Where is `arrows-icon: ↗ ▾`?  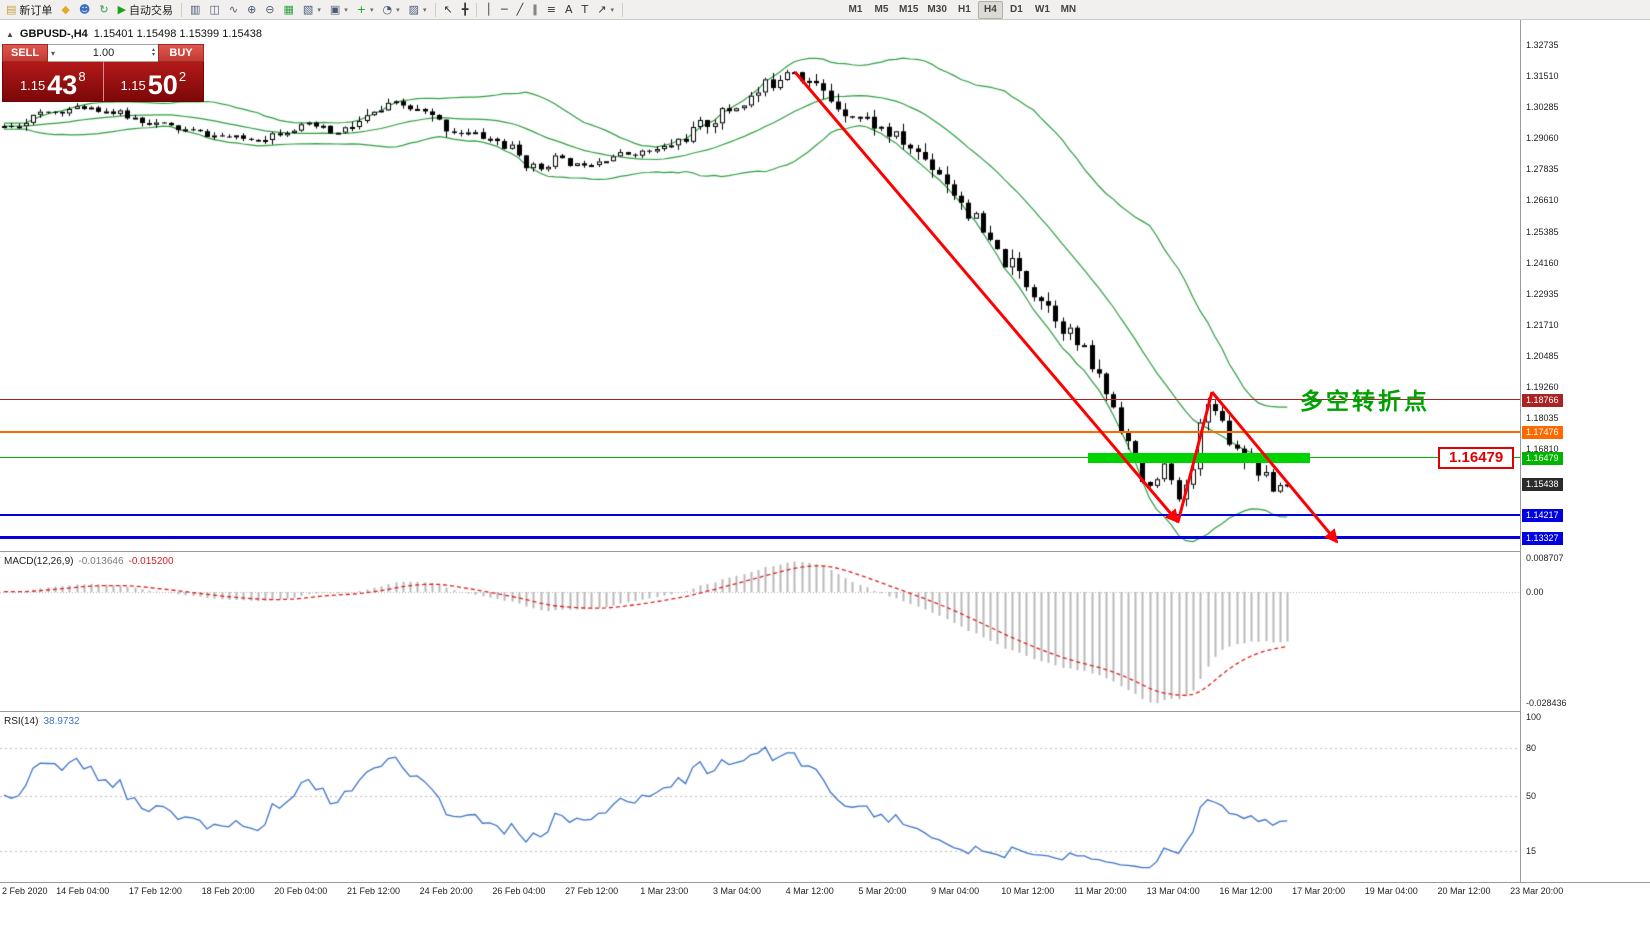 arrows-icon: ↗ ▾ is located at coordinates (605, 10).